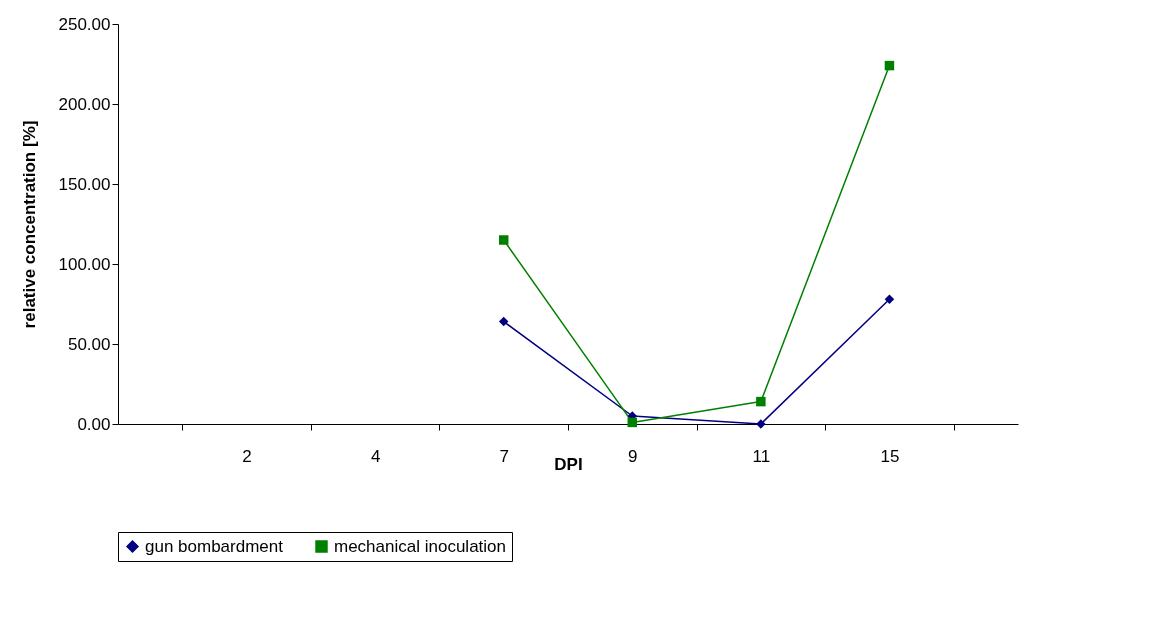  I want to click on x-tick-label: 7, so click(504, 456).